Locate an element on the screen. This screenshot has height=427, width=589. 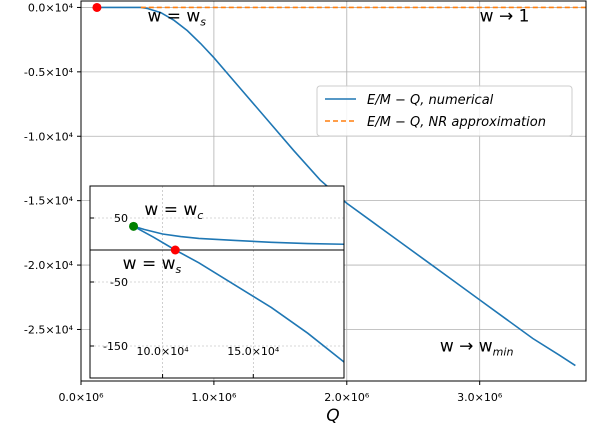
inset-annotation-label: w = wc is located at coordinates (173, 211).